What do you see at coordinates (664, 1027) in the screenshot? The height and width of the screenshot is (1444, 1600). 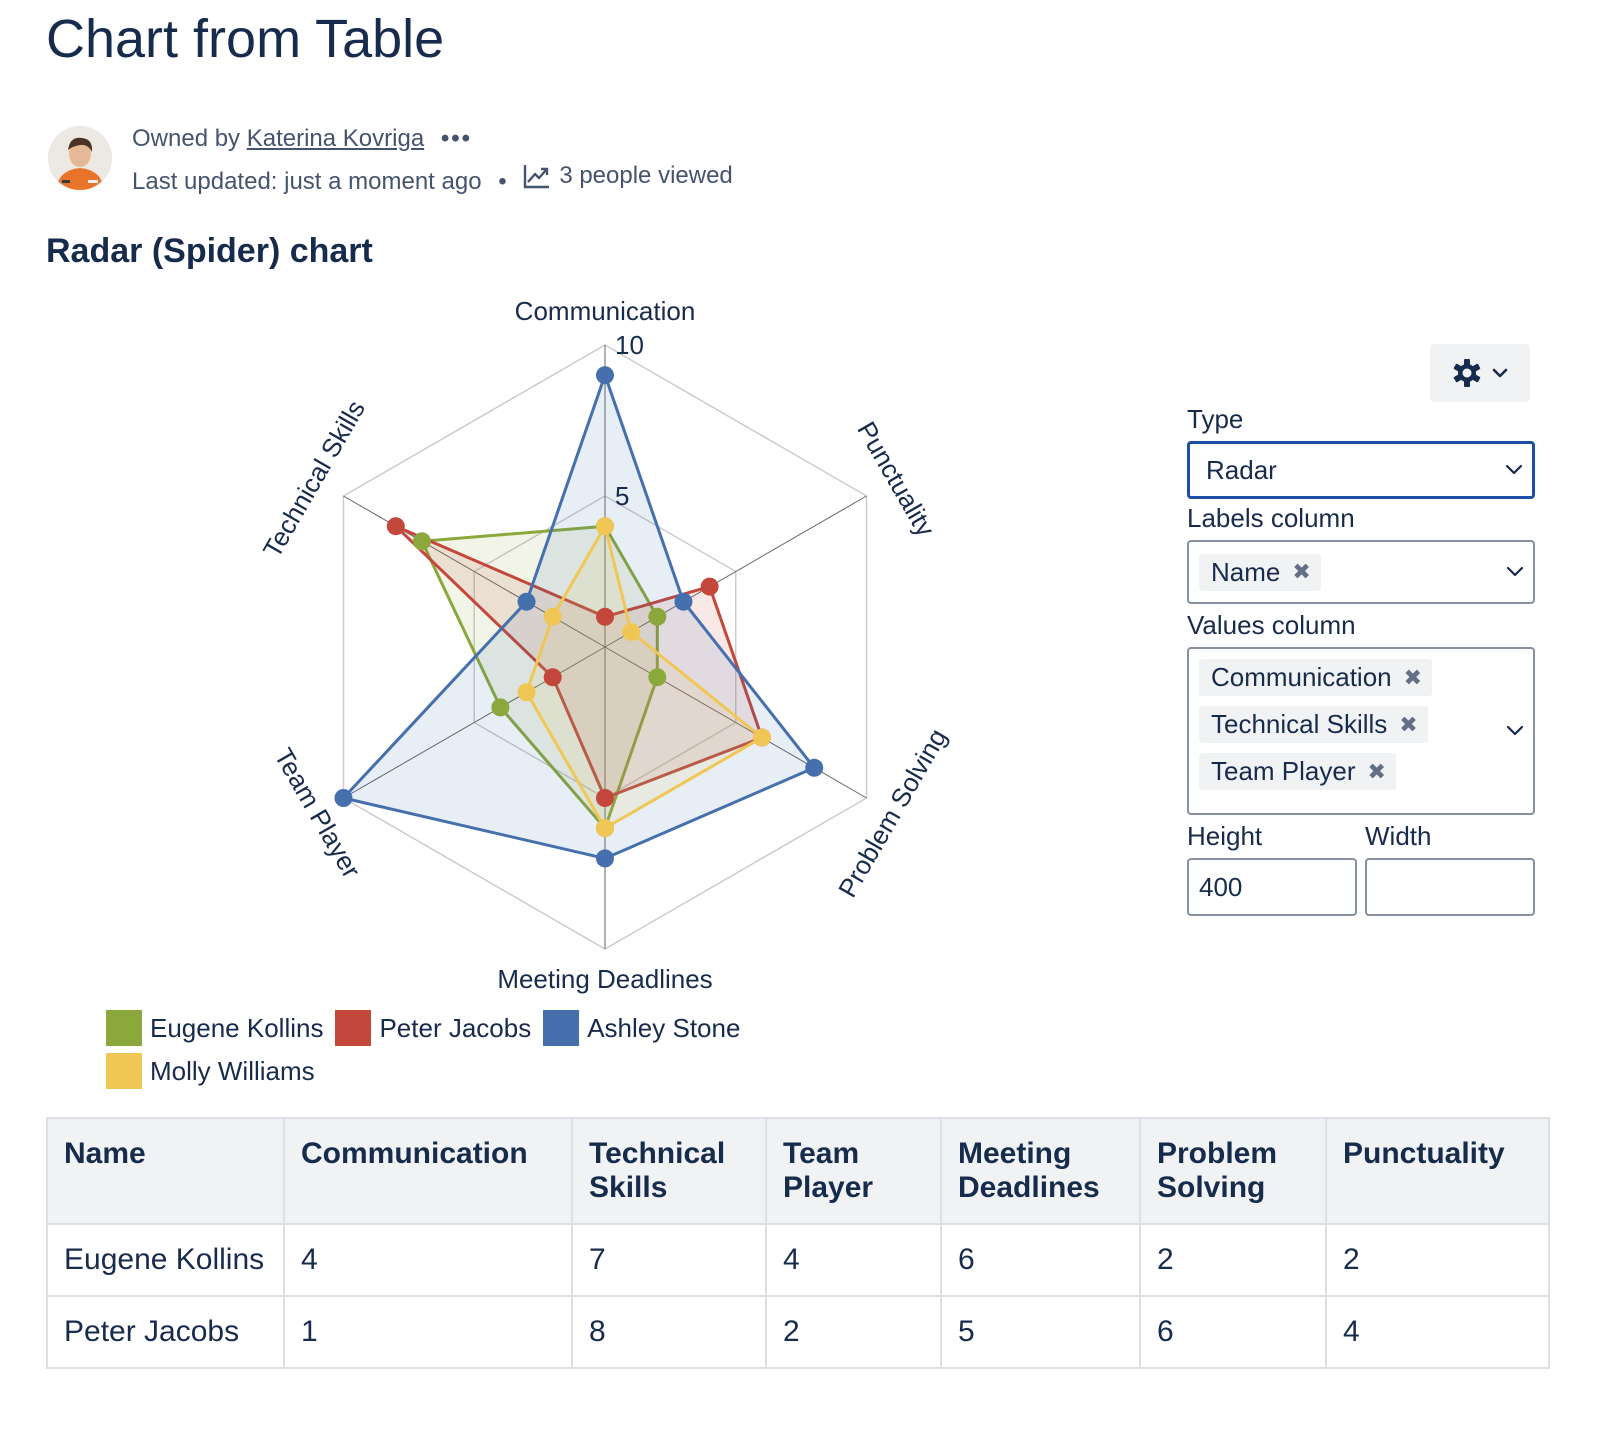 I see `legend-label: Ashley Stone` at bounding box center [664, 1027].